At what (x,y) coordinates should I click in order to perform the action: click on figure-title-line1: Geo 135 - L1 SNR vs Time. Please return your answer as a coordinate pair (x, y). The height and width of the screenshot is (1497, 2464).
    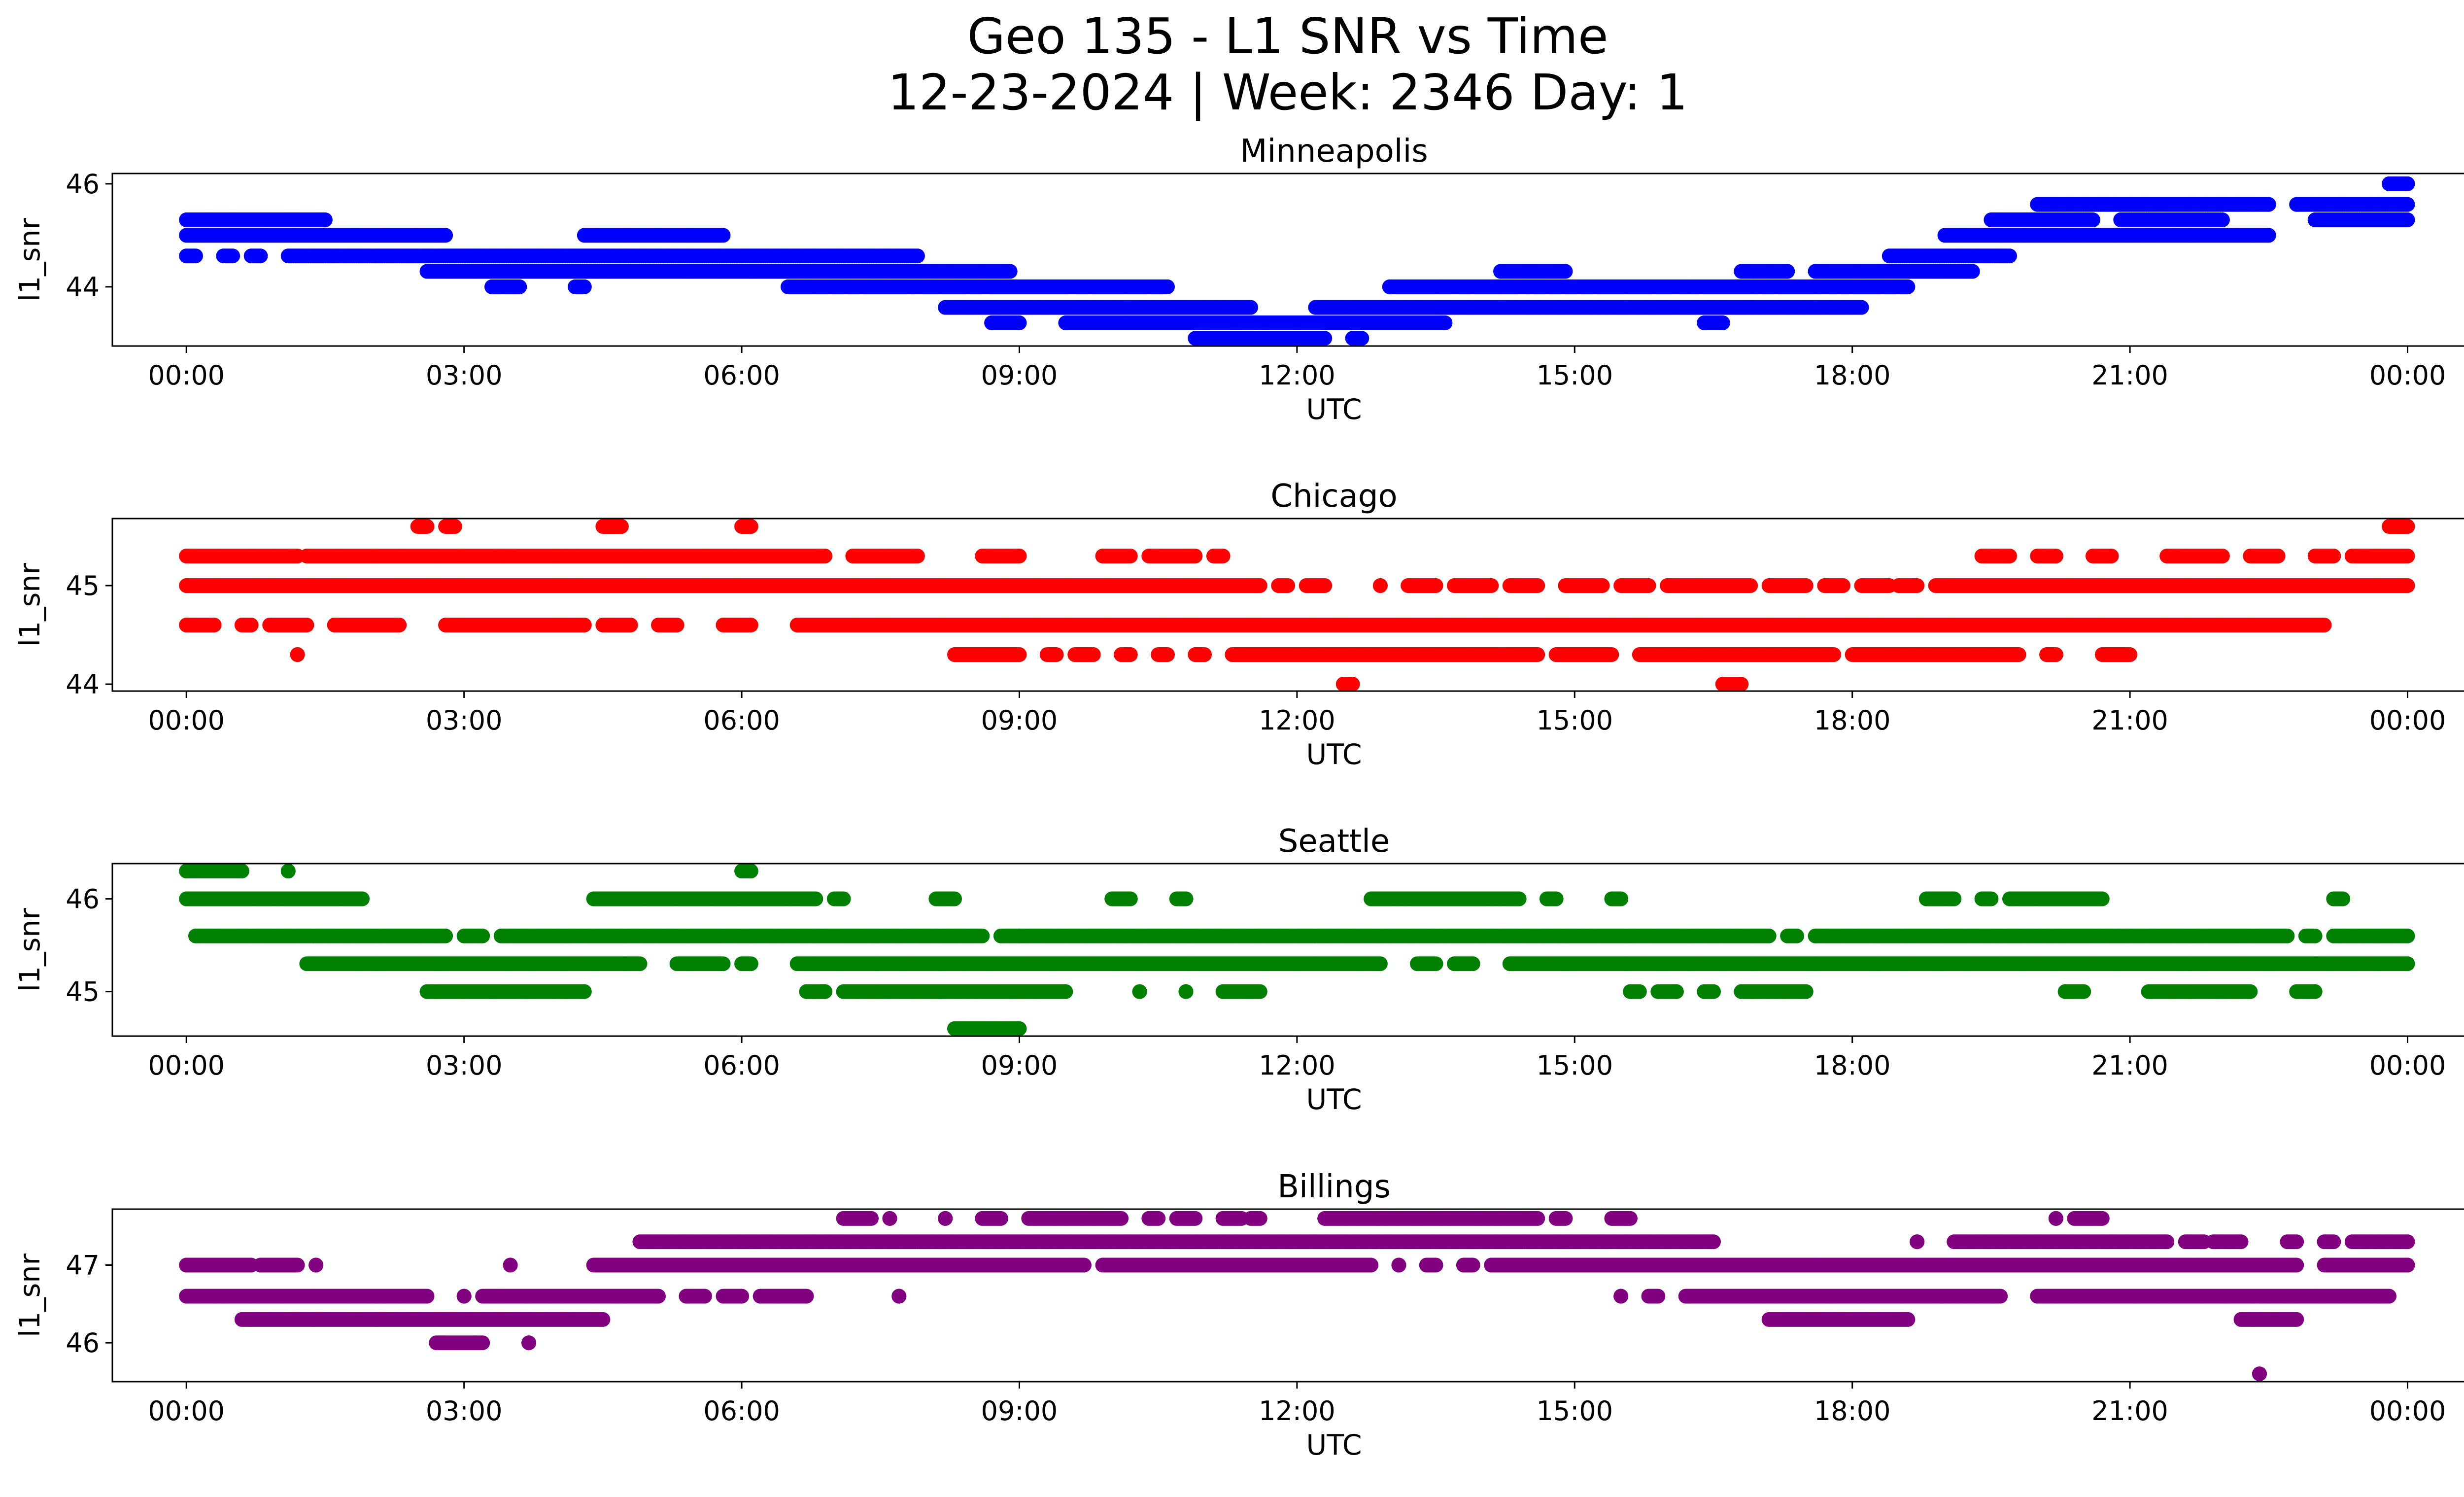
    Looking at the image, I should click on (1287, 36).